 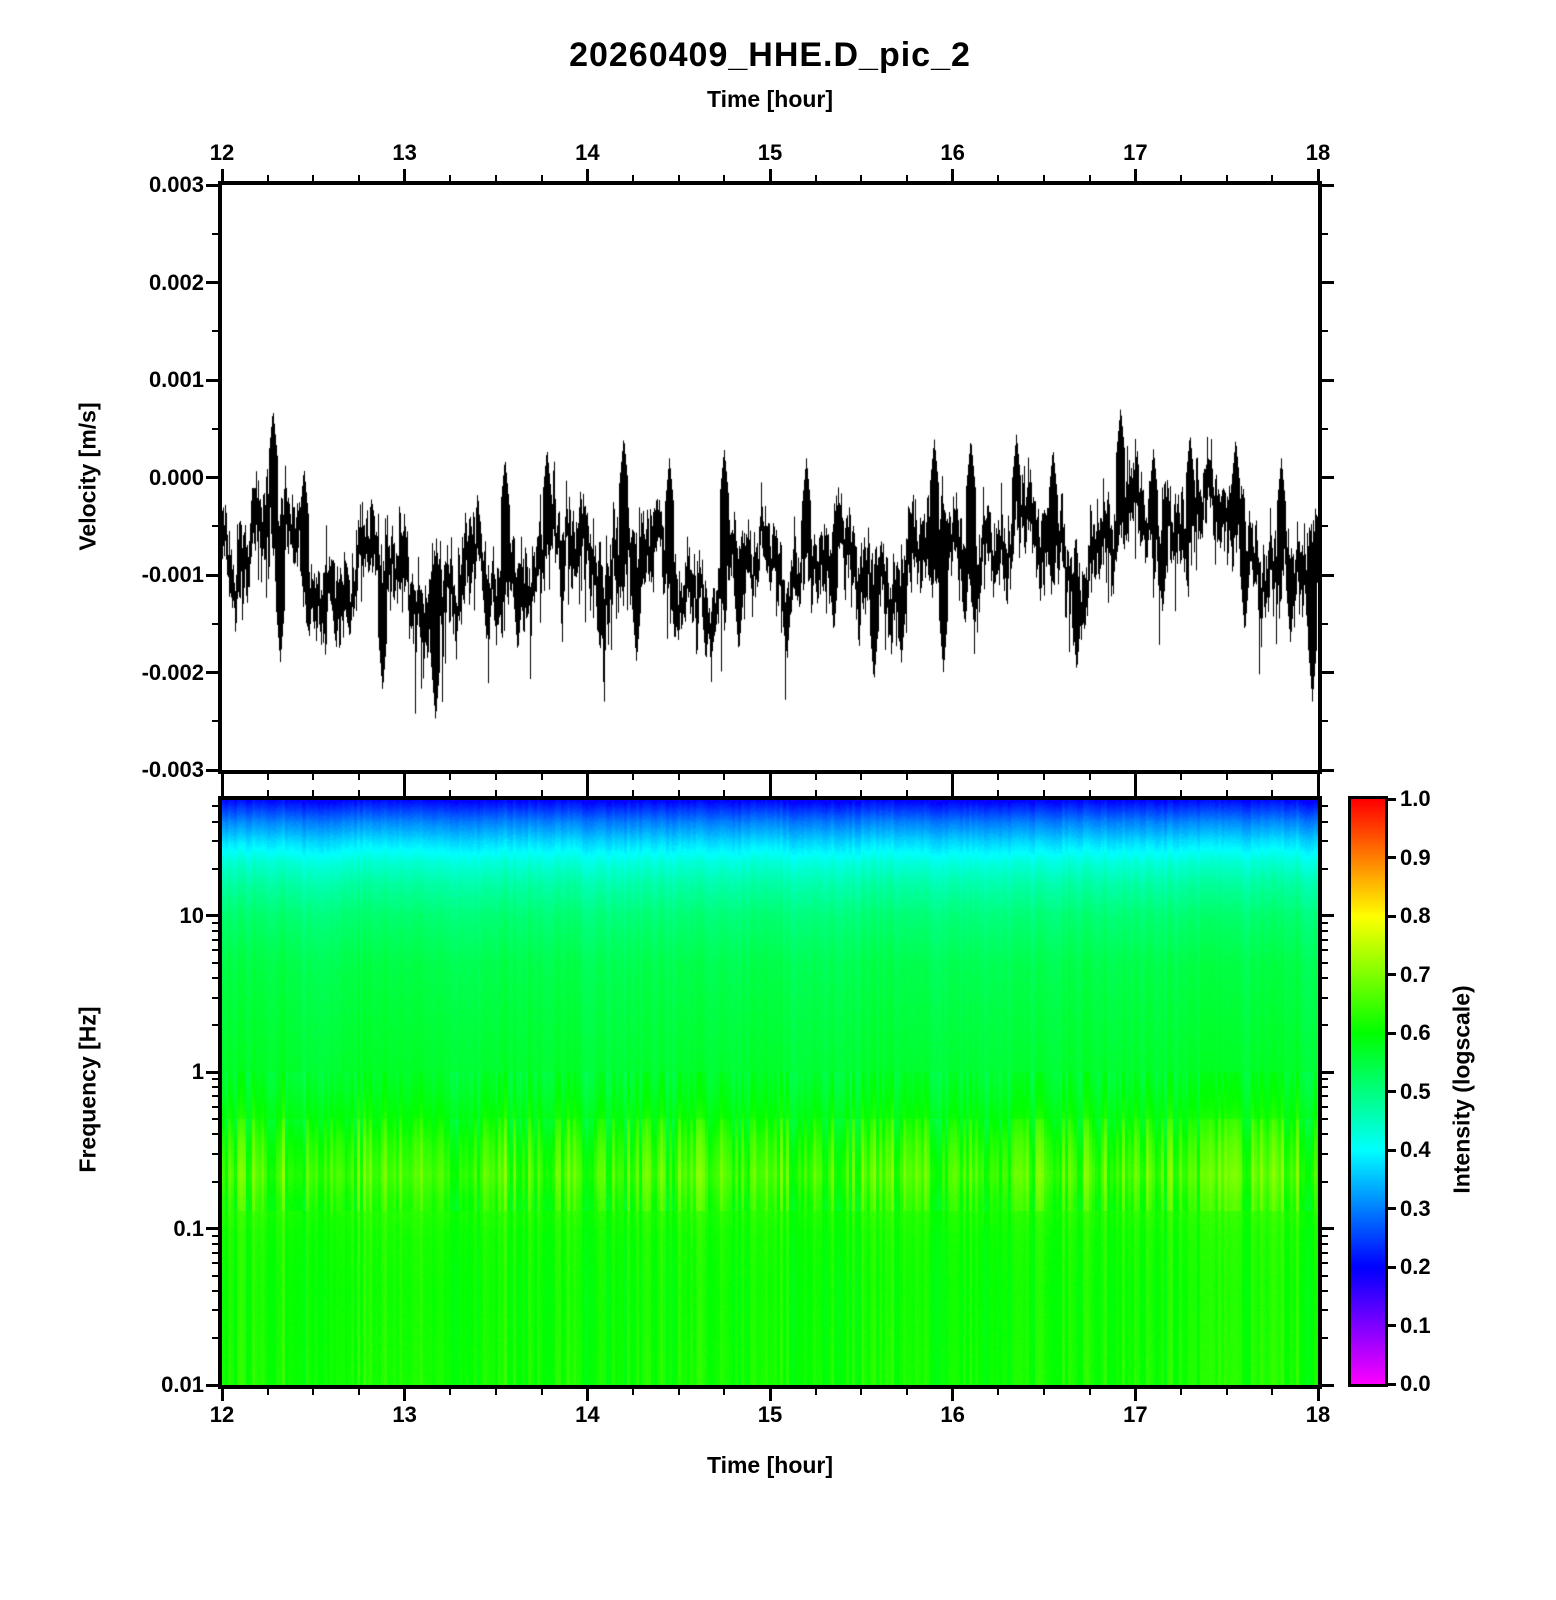 I want to click on colorbar-tick-label: 0.2, so click(x=1415, y=1266).